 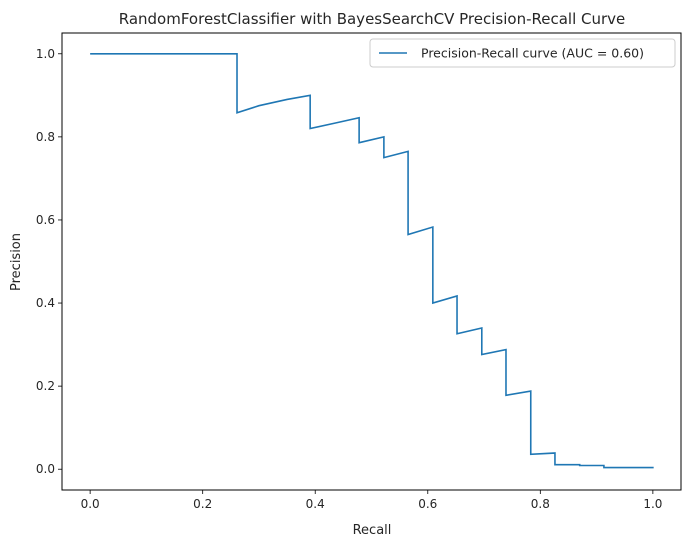 I want to click on y-axis-label: Precision, so click(x=16, y=262).